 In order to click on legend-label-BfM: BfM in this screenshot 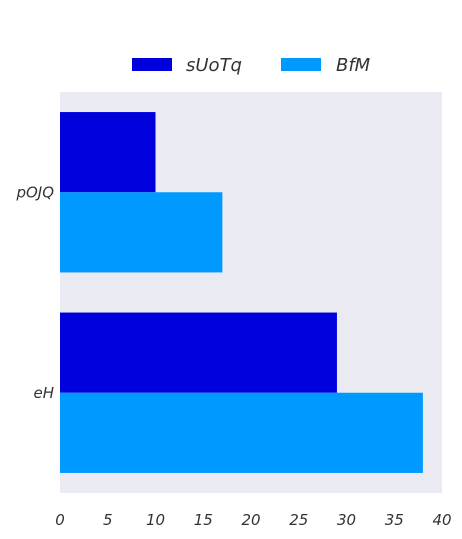, I will do `click(353, 65)`.